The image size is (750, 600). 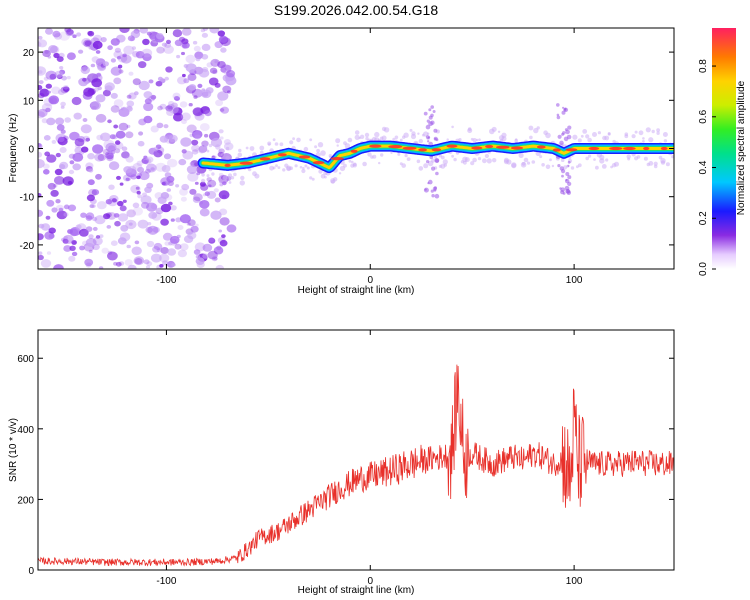 I want to click on y-tick-label: 600, so click(x=25, y=359).